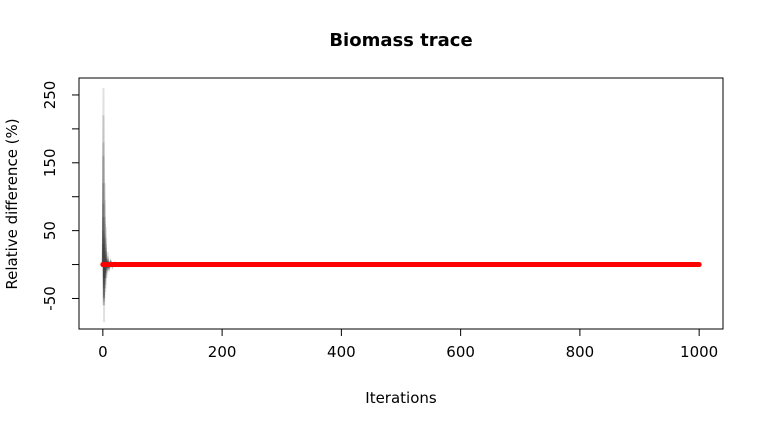 The image size is (764, 428). What do you see at coordinates (50, 230) in the screenshot?
I see `y-tick-label: 50` at bounding box center [50, 230].